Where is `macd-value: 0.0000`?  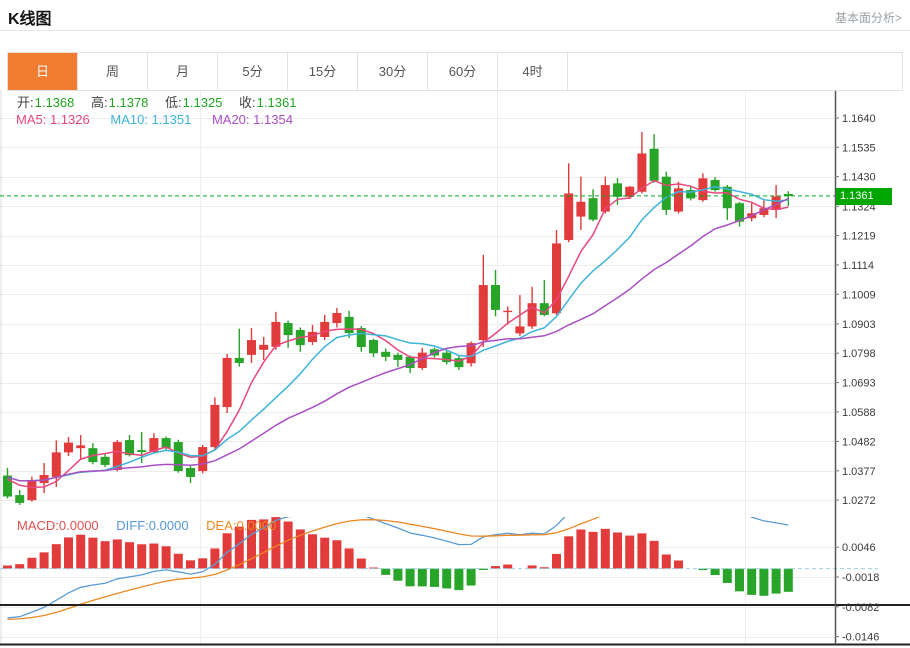
macd-value: 0.0000 is located at coordinates (78, 525).